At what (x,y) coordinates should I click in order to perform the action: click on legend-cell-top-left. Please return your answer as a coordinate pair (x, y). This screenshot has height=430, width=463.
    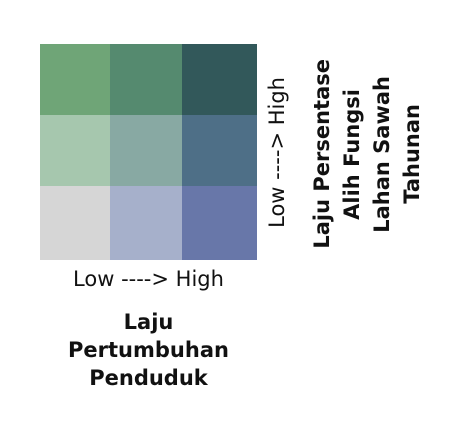
    Looking at the image, I should click on (75, 79).